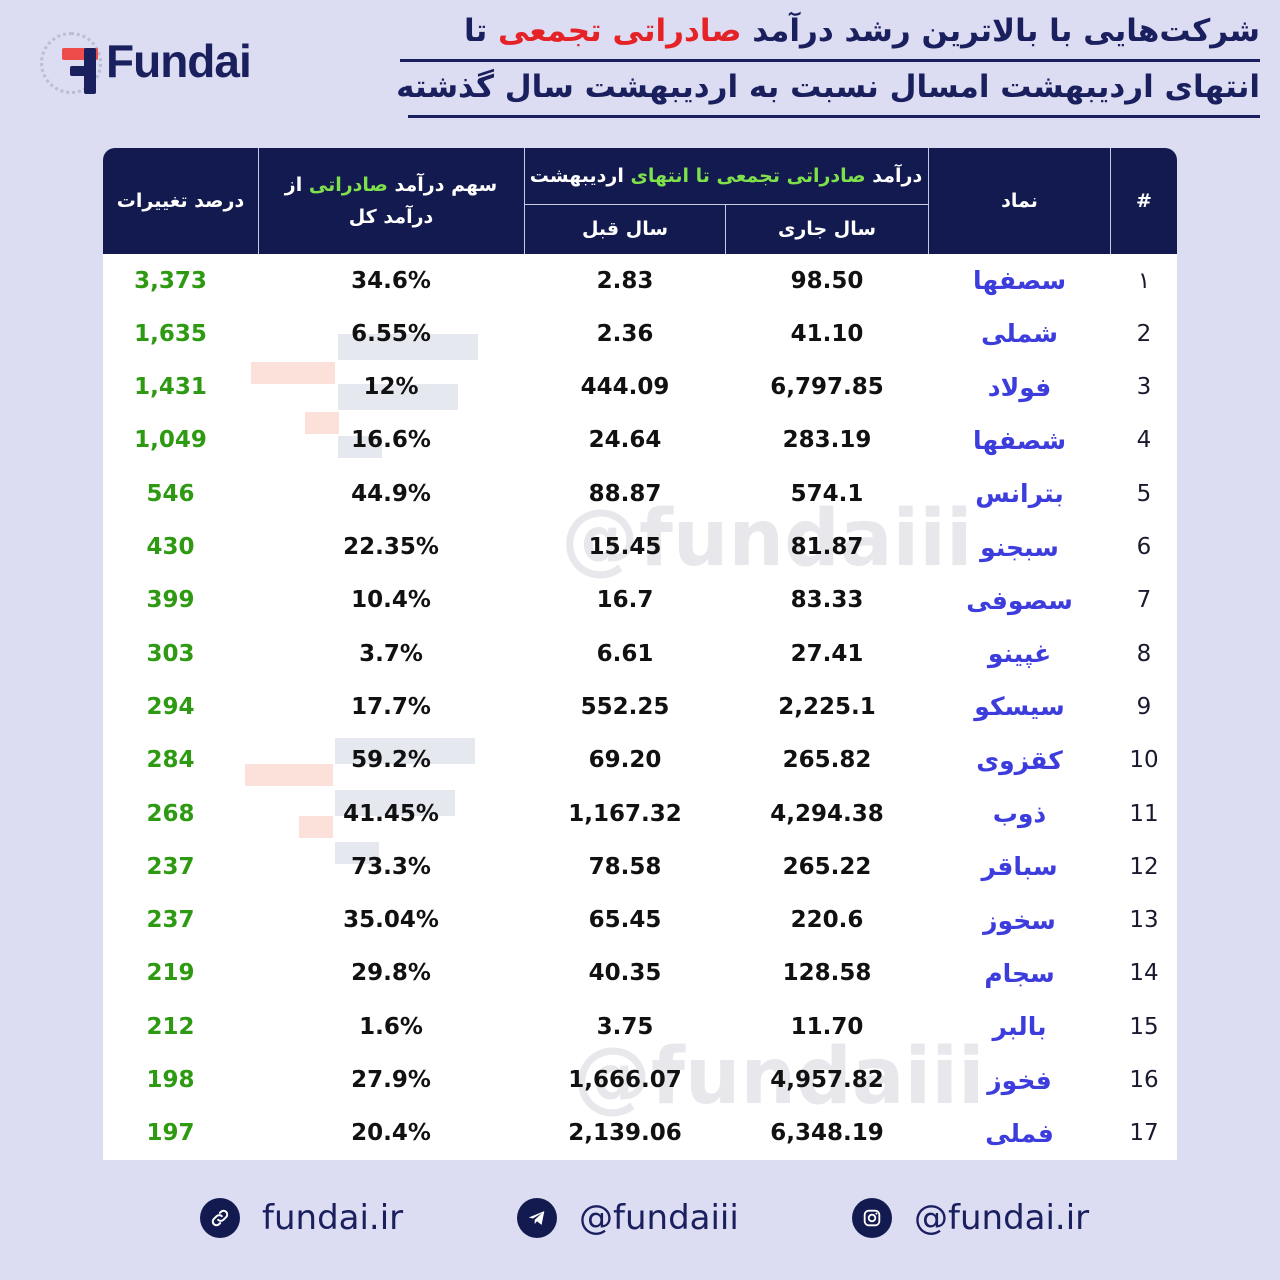 The width and height of the screenshot is (1280, 1280). I want to click on row-previous-year: 1,666.07, so click(625, 1080).